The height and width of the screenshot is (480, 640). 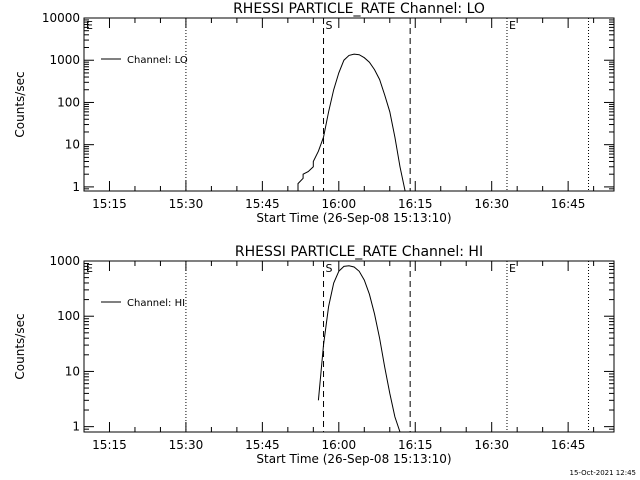 What do you see at coordinates (157, 60) in the screenshot?
I see `legend-entry: Channel: LO` at bounding box center [157, 60].